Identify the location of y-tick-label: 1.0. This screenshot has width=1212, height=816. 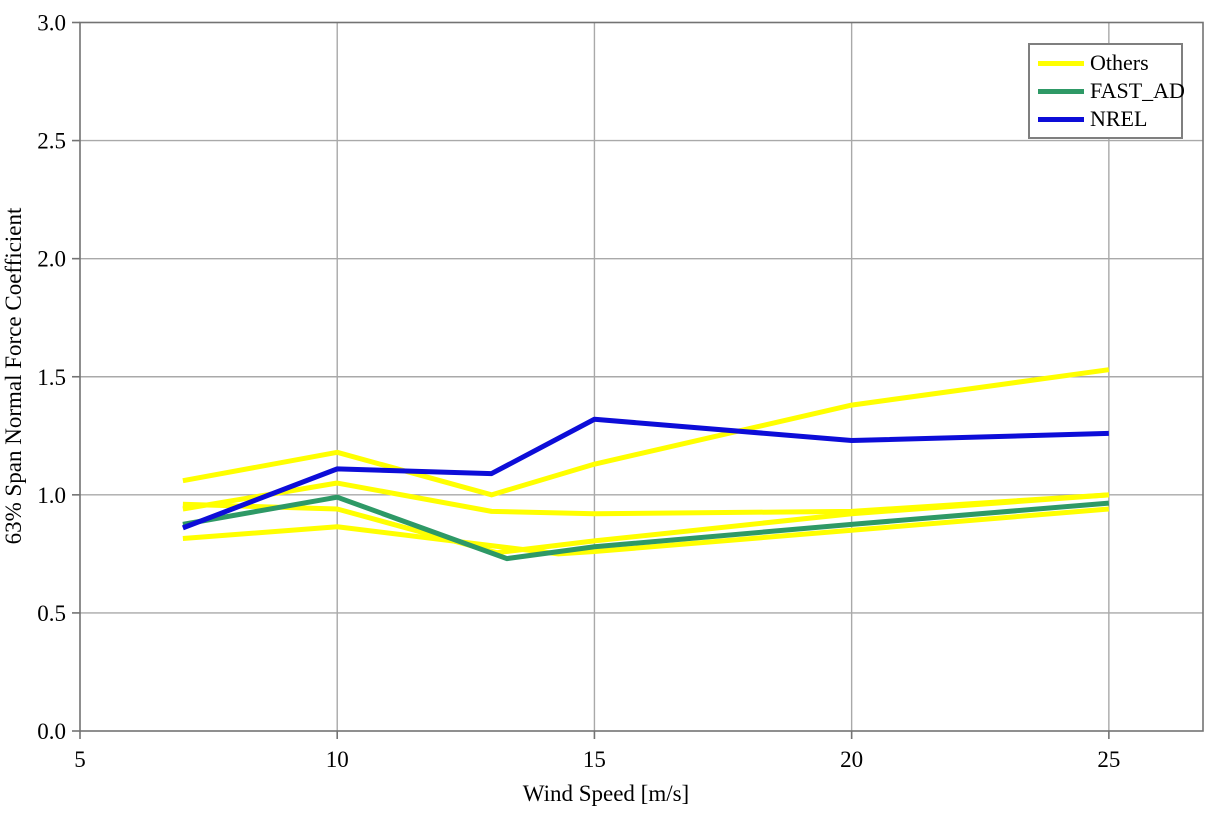
(51, 495).